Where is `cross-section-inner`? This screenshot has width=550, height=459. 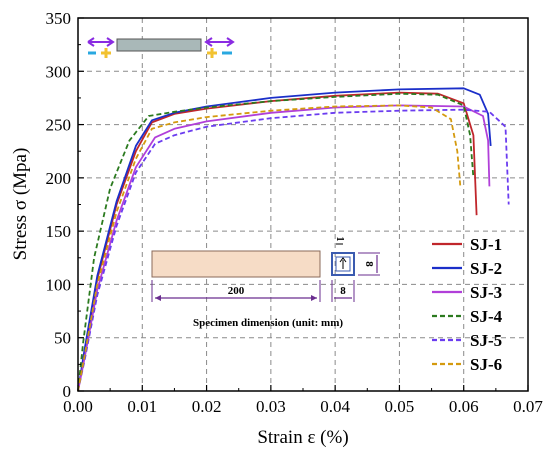
cross-section-inner is located at coordinates (343, 264).